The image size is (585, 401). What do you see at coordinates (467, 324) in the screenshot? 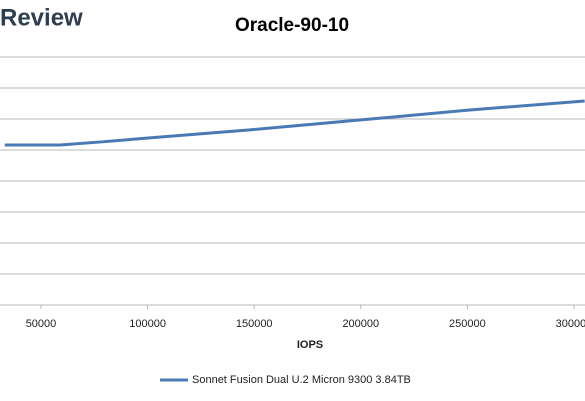
I see `x-tick-label: 250000` at bounding box center [467, 324].